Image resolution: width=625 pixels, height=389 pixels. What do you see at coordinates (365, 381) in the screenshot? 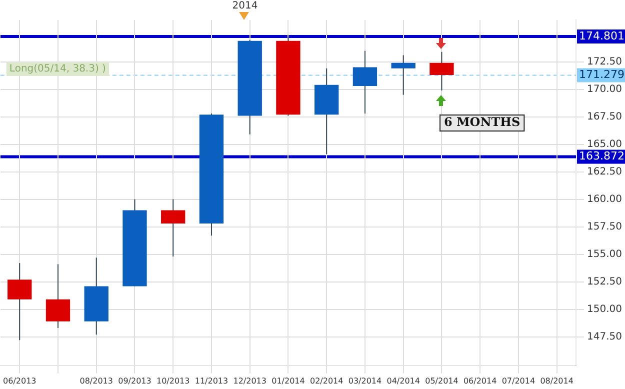
I see `x-tick-label: 03/2014` at bounding box center [365, 381].